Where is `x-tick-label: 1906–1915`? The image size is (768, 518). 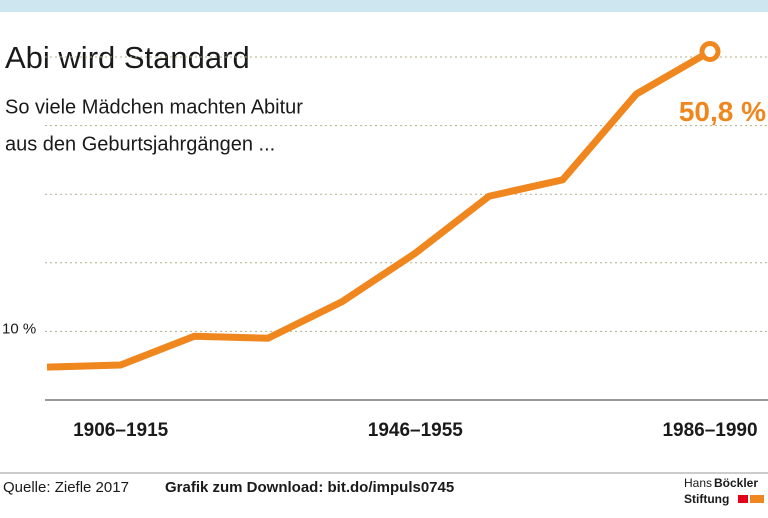
x-tick-label: 1906–1915 is located at coordinates (121, 430).